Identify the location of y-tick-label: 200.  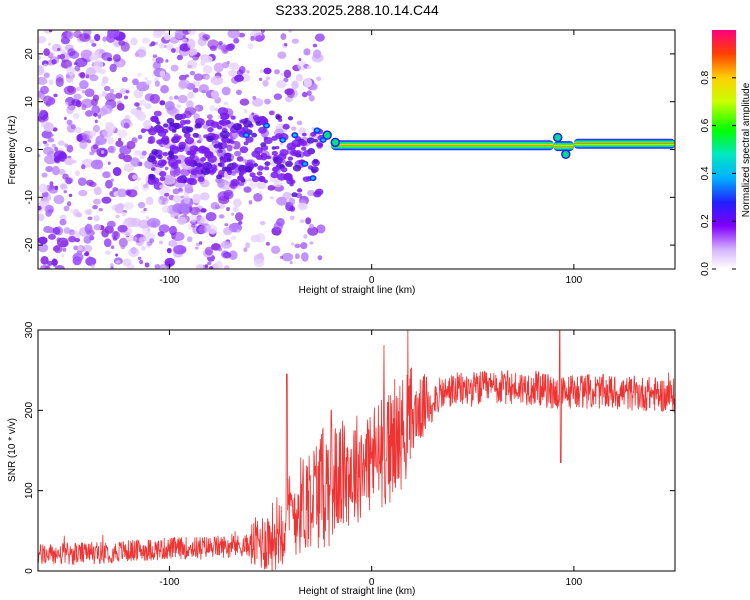
(29, 410).